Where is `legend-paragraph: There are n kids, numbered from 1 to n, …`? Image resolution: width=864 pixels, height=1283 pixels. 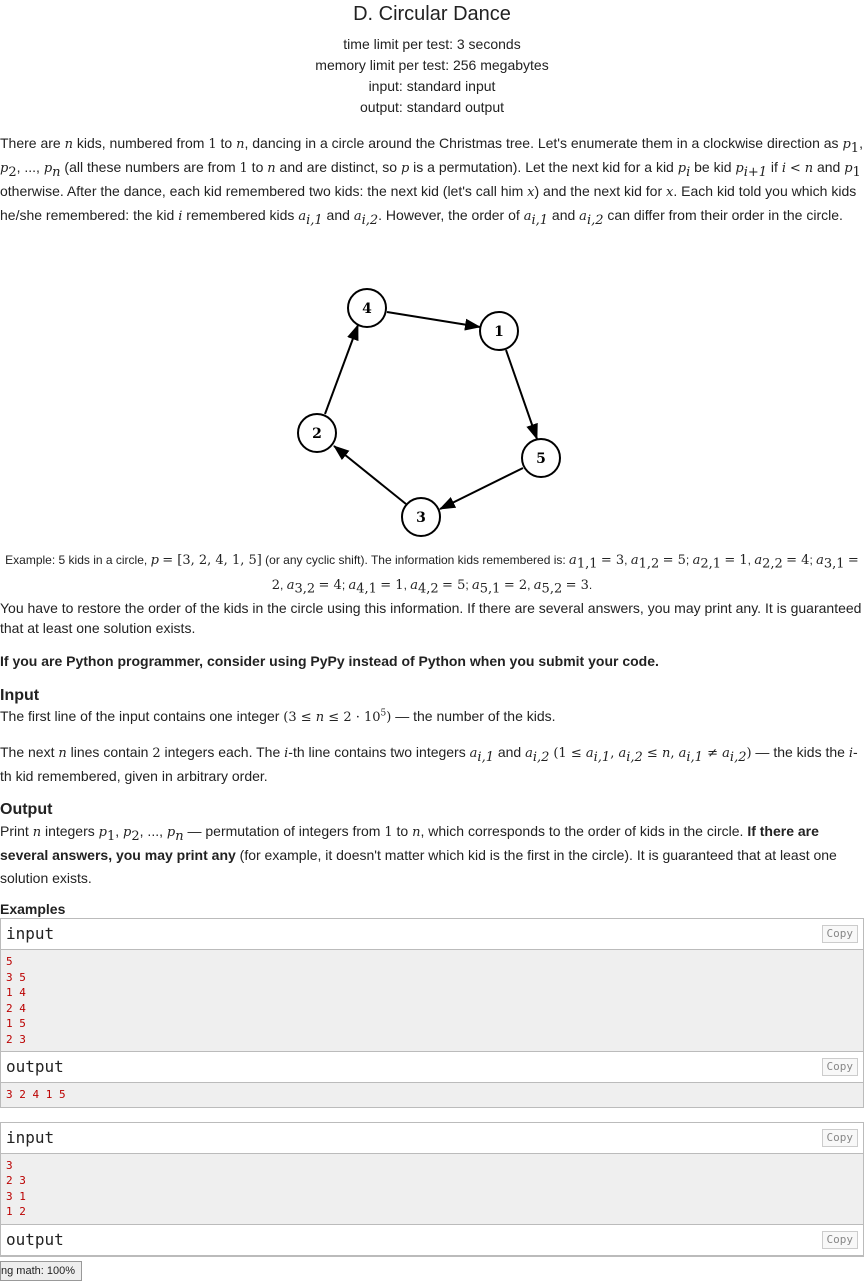
legend-paragraph: There are n kids, numbered from 1 to n, … is located at coordinates (431, 181).